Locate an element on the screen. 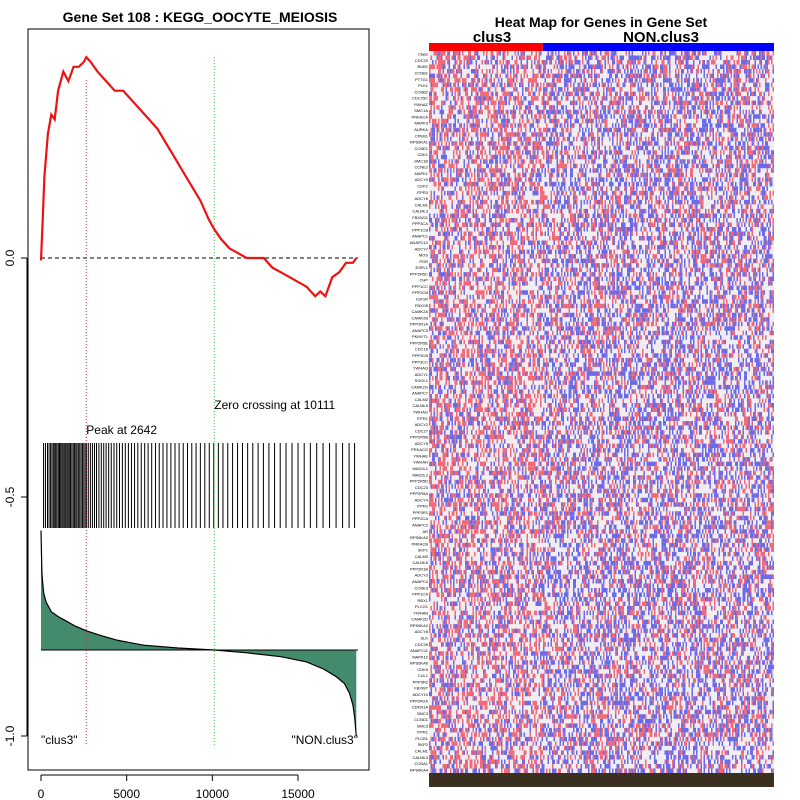 The width and height of the screenshot is (800, 800). x-tick-label: 0 is located at coordinates (41, 793).